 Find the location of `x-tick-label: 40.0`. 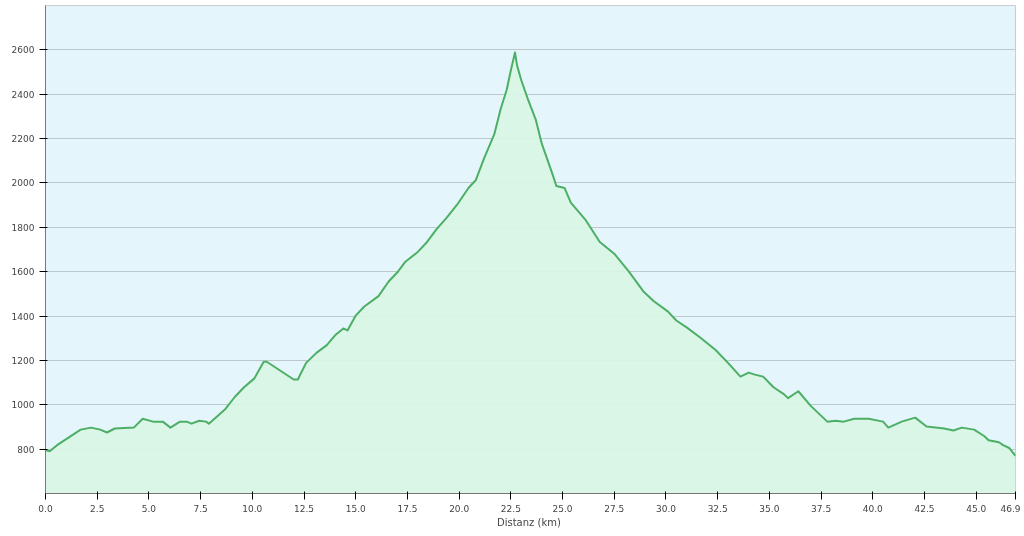

x-tick-label: 40.0 is located at coordinates (873, 508).